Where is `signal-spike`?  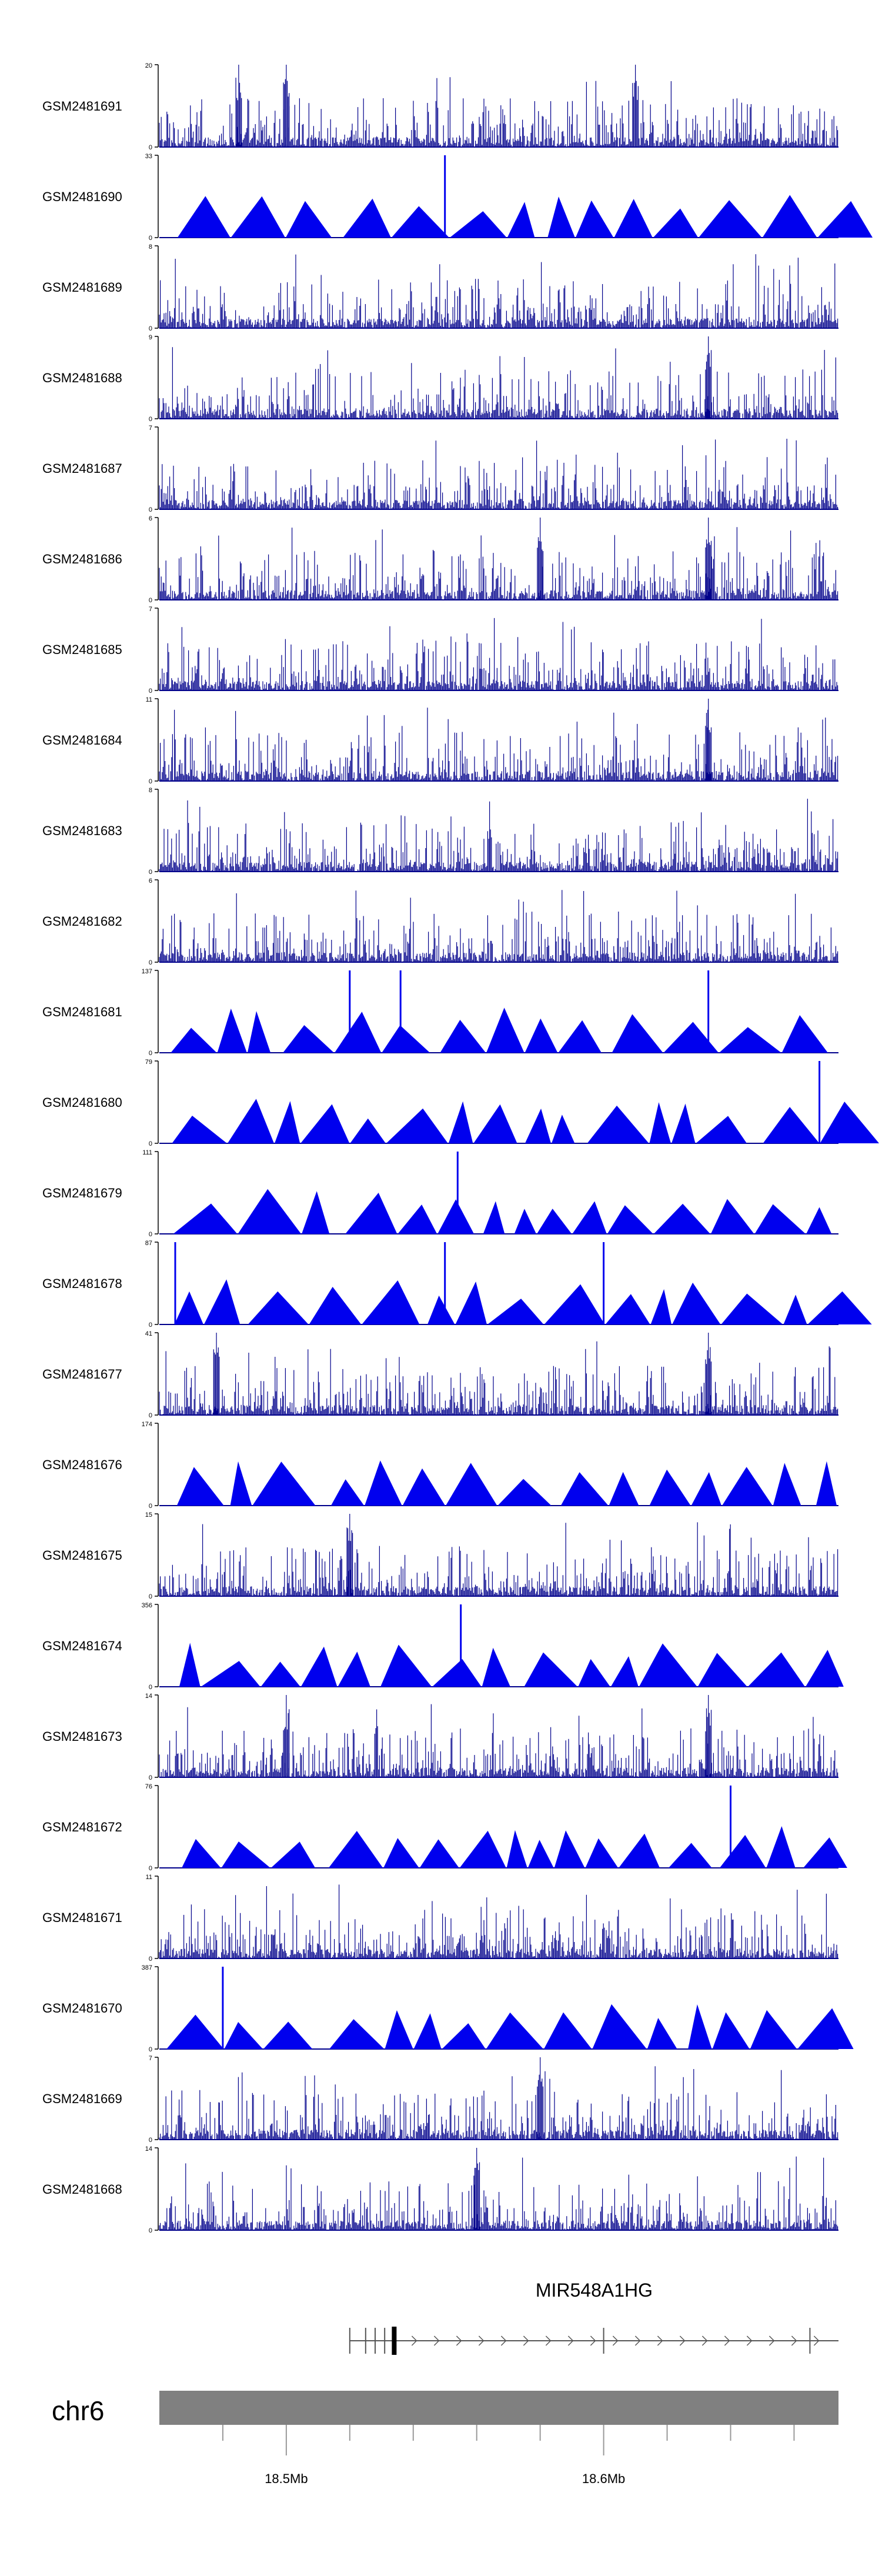
signal-spike is located at coordinates (389, 1283).